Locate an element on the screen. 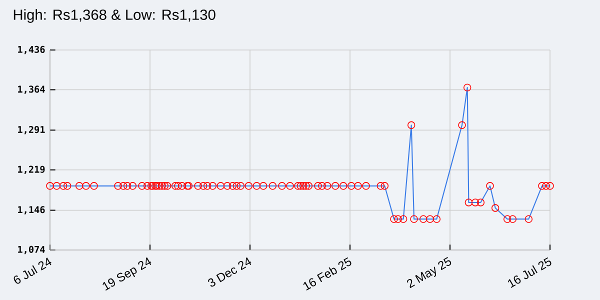 This screenshot has height=300, width=600. x-tick-label: 16 Jul 25 is located at coordinates (530, 272).